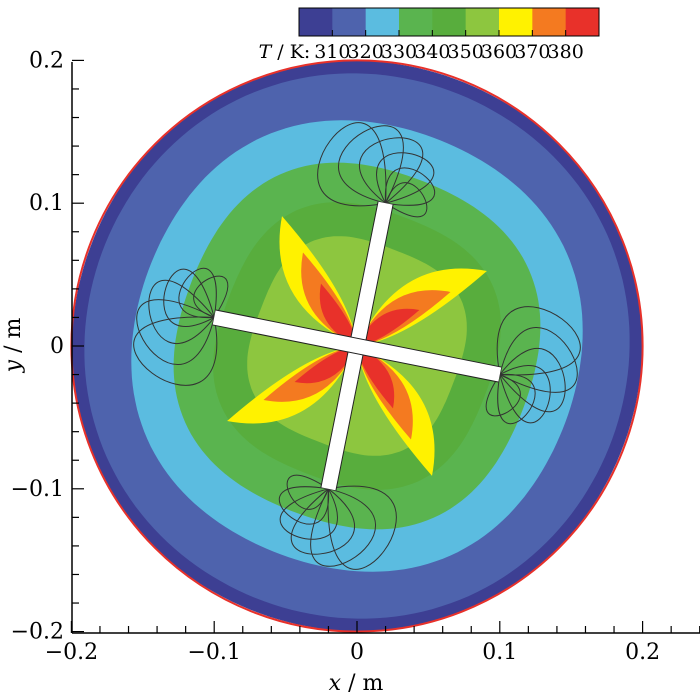 The width and height of the screenshot is (700, 694). I want to click on x-tick-label: 0.2, so click(642, 652).